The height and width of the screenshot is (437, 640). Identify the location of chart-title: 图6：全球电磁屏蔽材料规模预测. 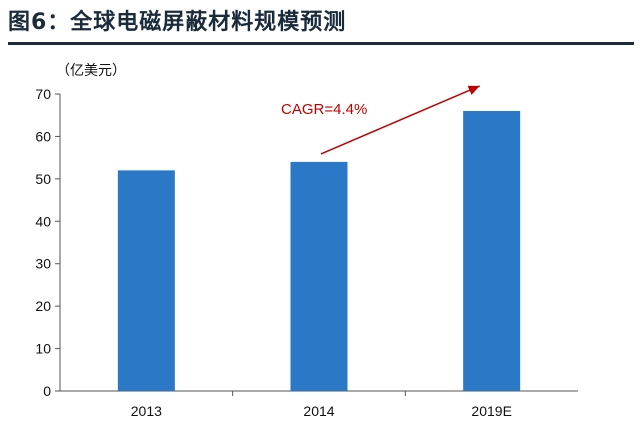
(177, 22).